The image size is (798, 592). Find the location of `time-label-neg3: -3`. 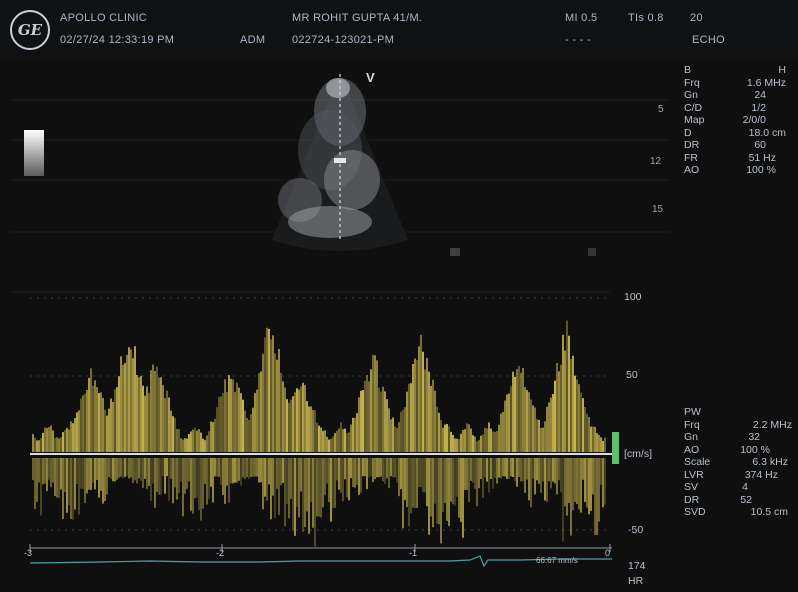

time-label-neg3: -3 is located at coordinates (28, 553).